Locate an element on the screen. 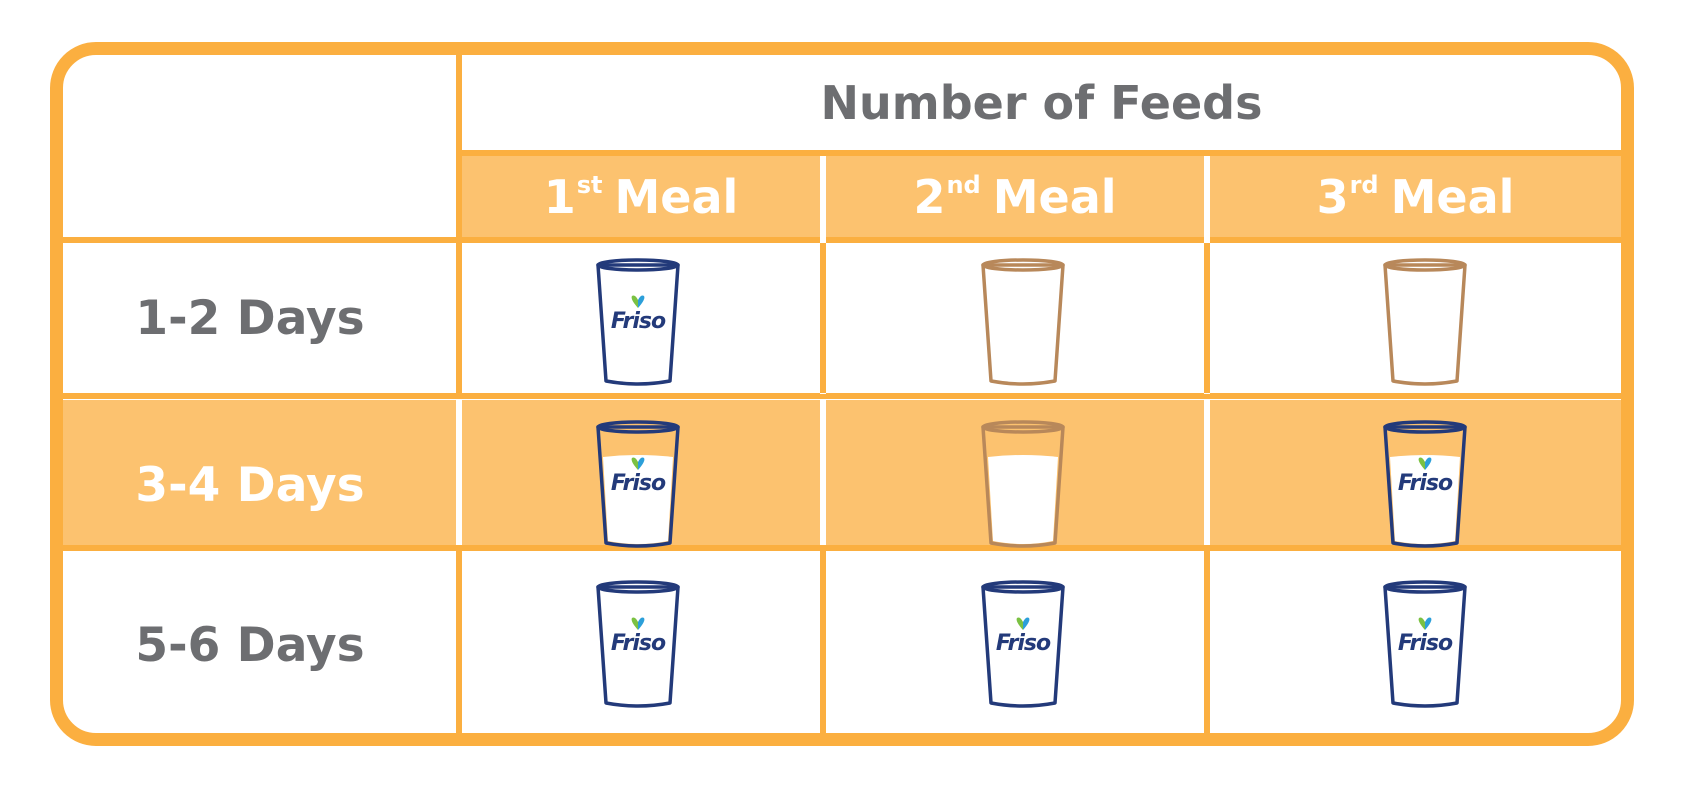 This screenshot has height=792, width=1682. meal-ordinal: st is located at coordinates (589, 184).